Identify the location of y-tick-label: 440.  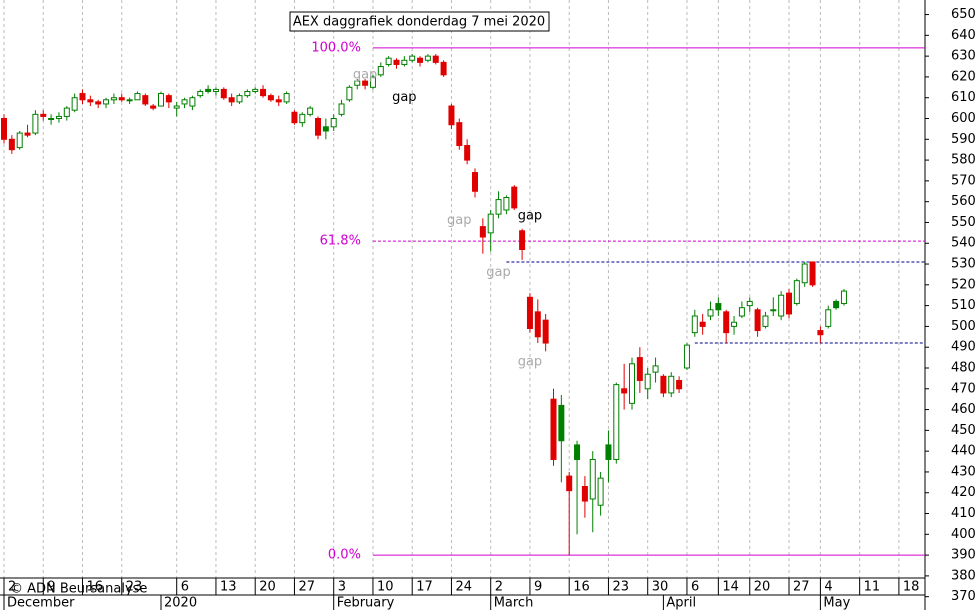
(963, 451).